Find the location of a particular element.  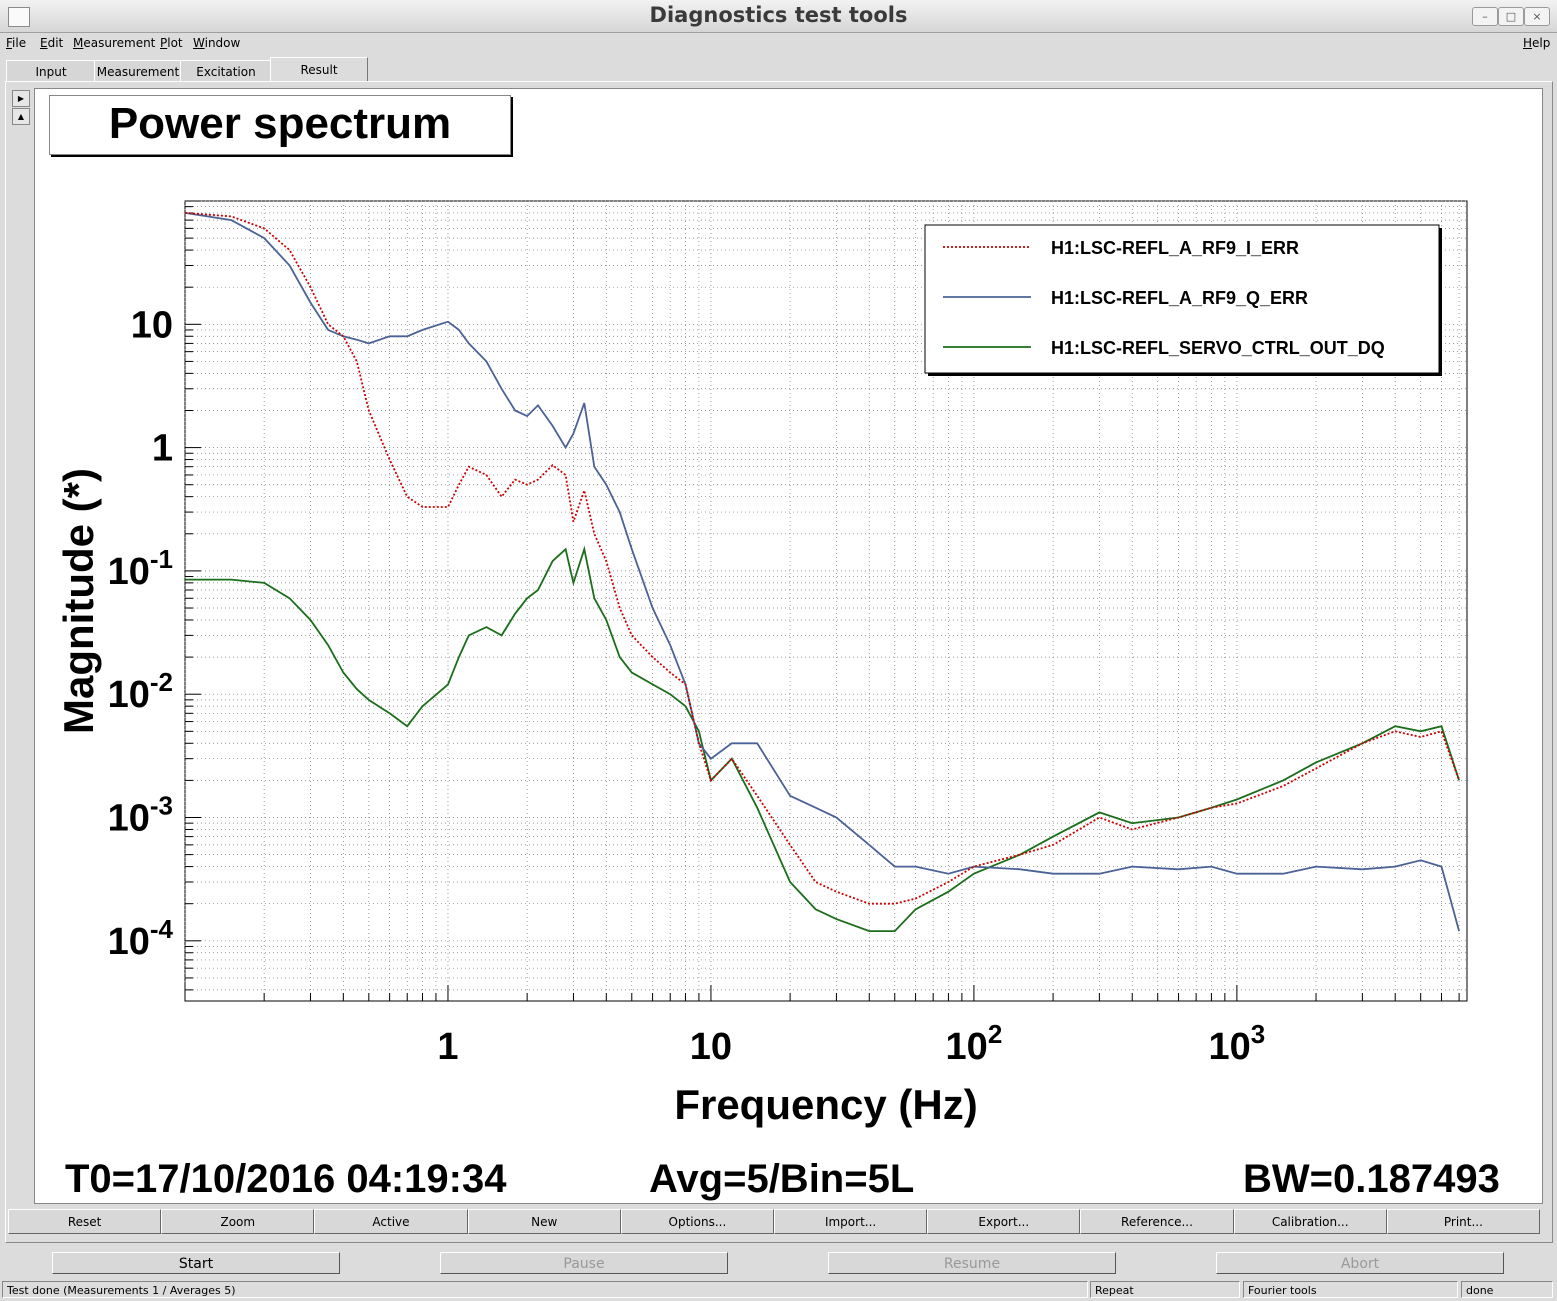

status-message: Test done (Measurements 1 / Averages 5) is located at coordinates (545, 1289).